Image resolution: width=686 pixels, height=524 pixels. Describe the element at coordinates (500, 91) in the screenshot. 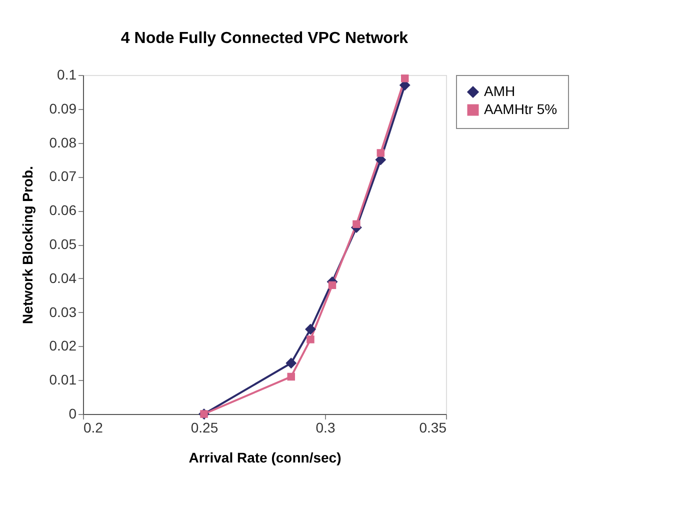

I see `legend-label: AMH` at that location.